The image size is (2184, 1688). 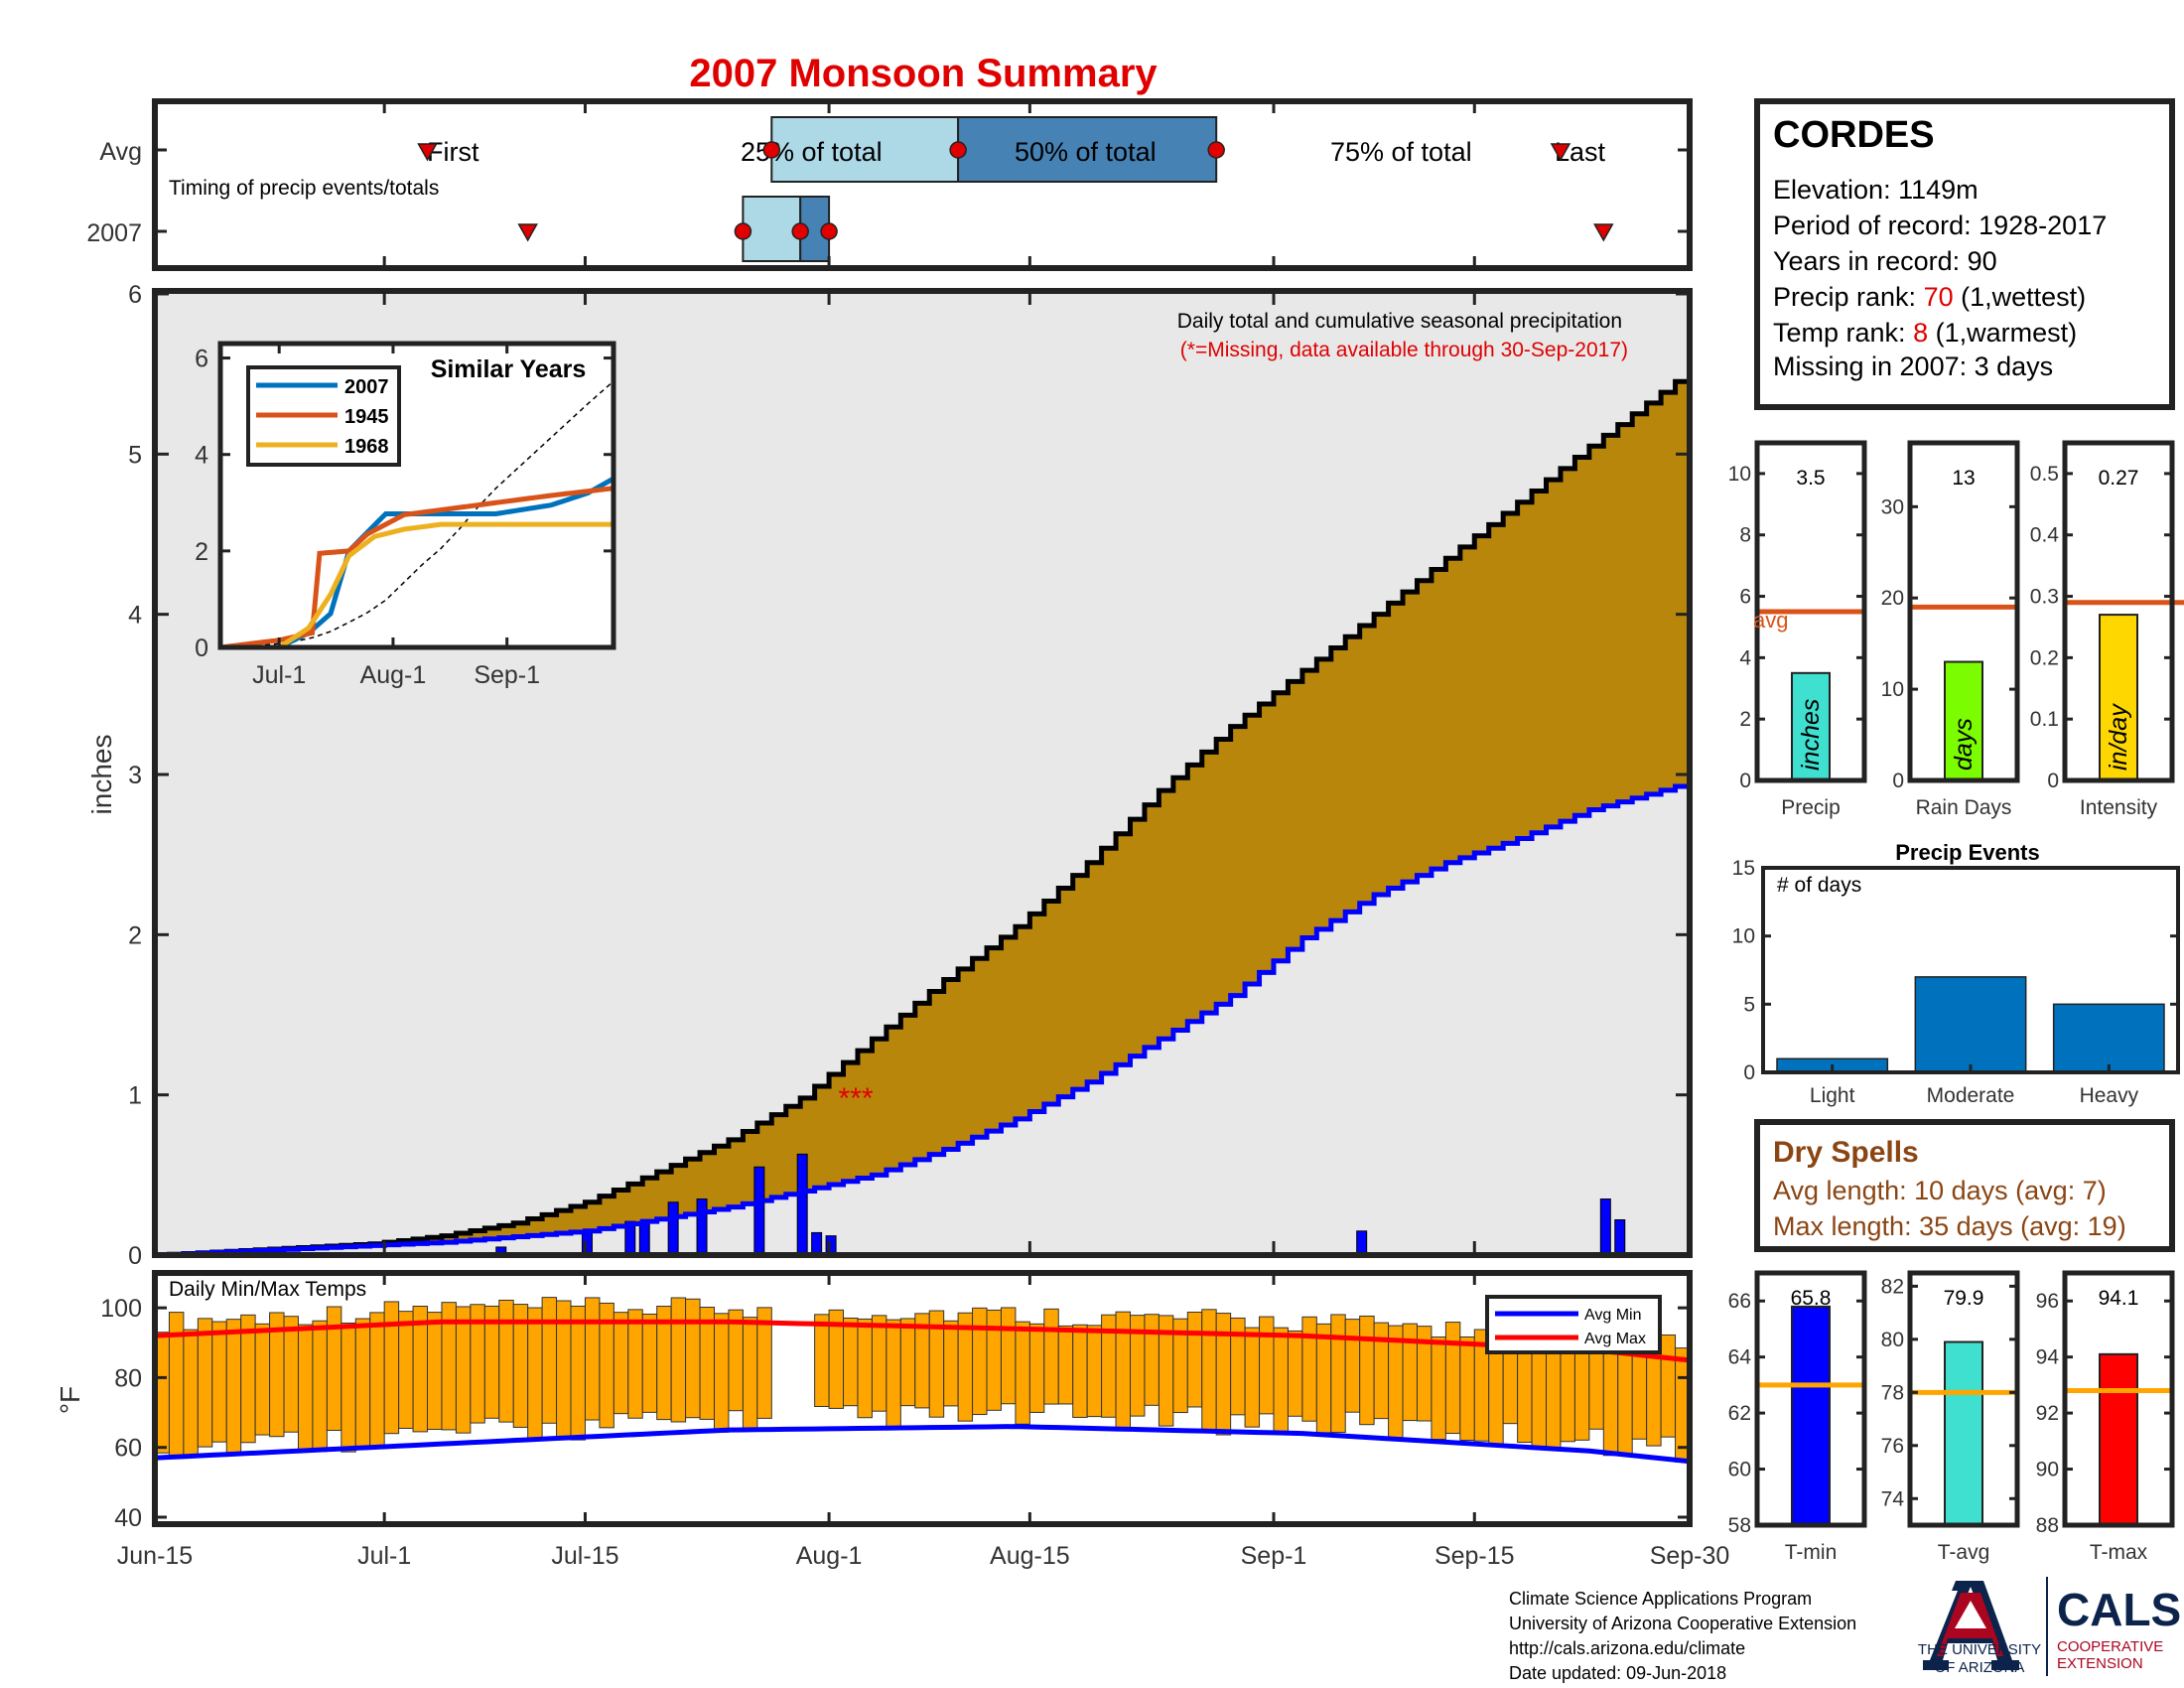 I want to click on footer-line-4: Date updated: 09-Jun-2018, so click(x=1617, y=1673).